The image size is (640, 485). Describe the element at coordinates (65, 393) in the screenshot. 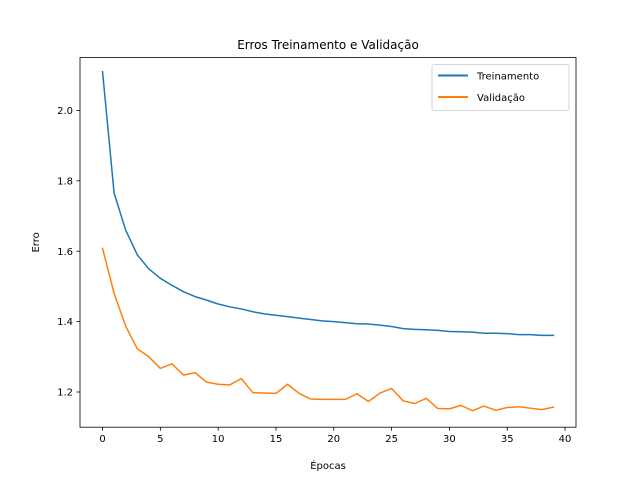

I see `y-tick-label: 1.2` at that location.